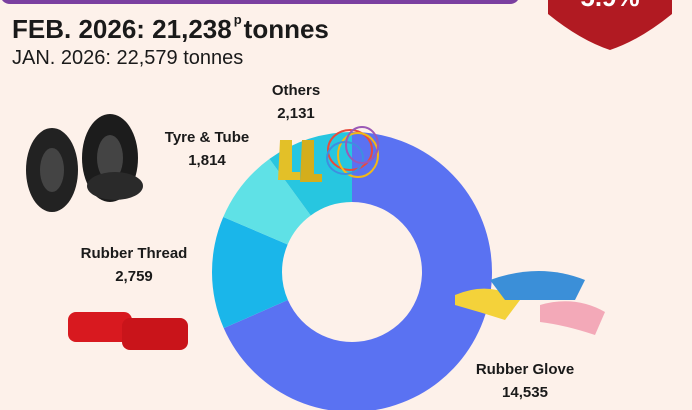  What do you see at coordinates (84, 163) in the screenshot?
I see `tyre-icon` at bounding box center [84, 163].